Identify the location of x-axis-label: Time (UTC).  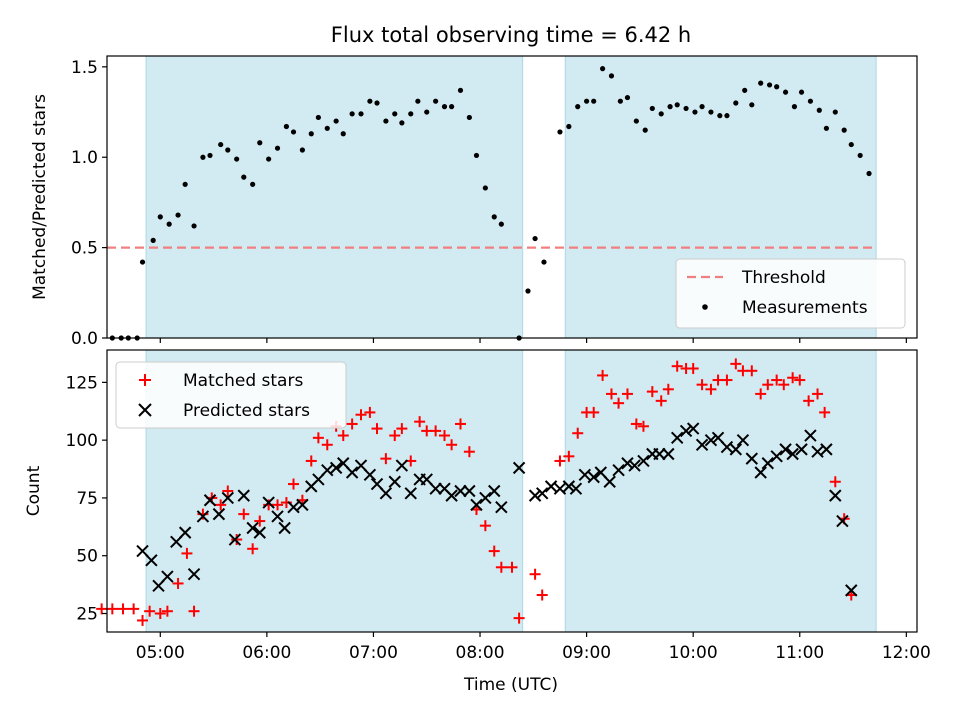
(510, 685).